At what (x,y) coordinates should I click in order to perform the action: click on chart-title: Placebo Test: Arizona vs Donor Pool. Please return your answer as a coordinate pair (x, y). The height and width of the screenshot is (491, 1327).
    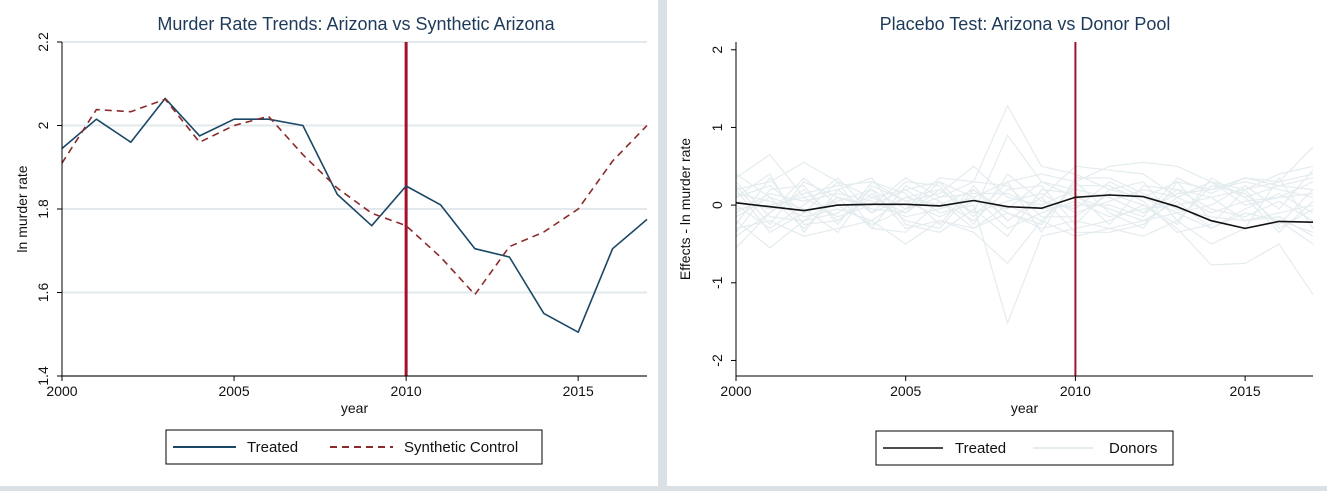
    Looking at the image, I should click on (1025, 24).